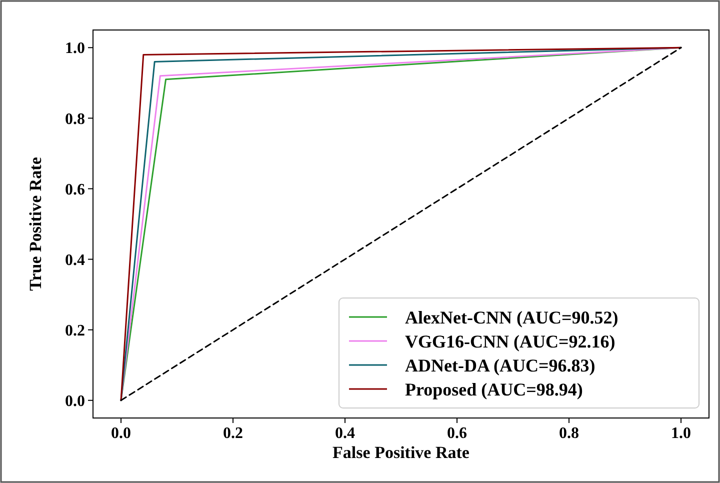 This screenshot has height=483, width=720. I want to click on y-tick-label: 1.0, so click(75, 49).